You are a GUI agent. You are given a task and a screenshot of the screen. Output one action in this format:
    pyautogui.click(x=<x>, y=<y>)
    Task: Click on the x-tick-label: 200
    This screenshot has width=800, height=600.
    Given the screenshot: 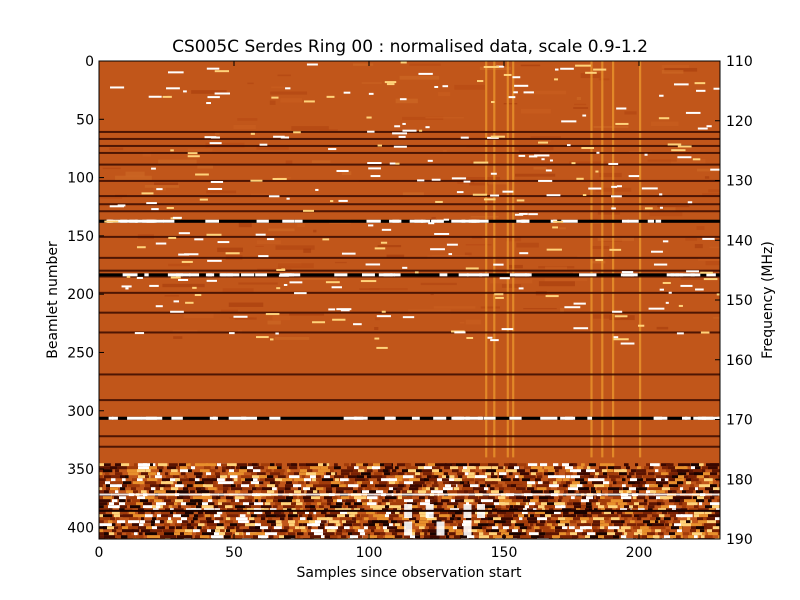 What is the action you would take?
    pyautogui.click(x=639, y=553)
    